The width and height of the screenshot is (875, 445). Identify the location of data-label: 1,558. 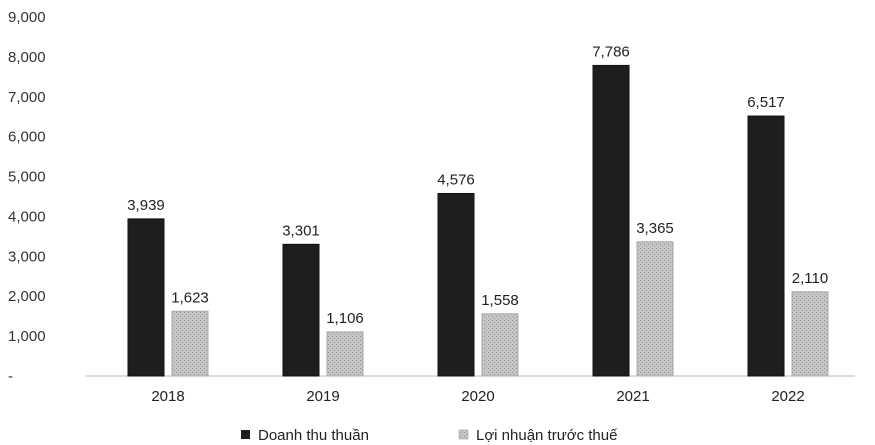
(500, 300).